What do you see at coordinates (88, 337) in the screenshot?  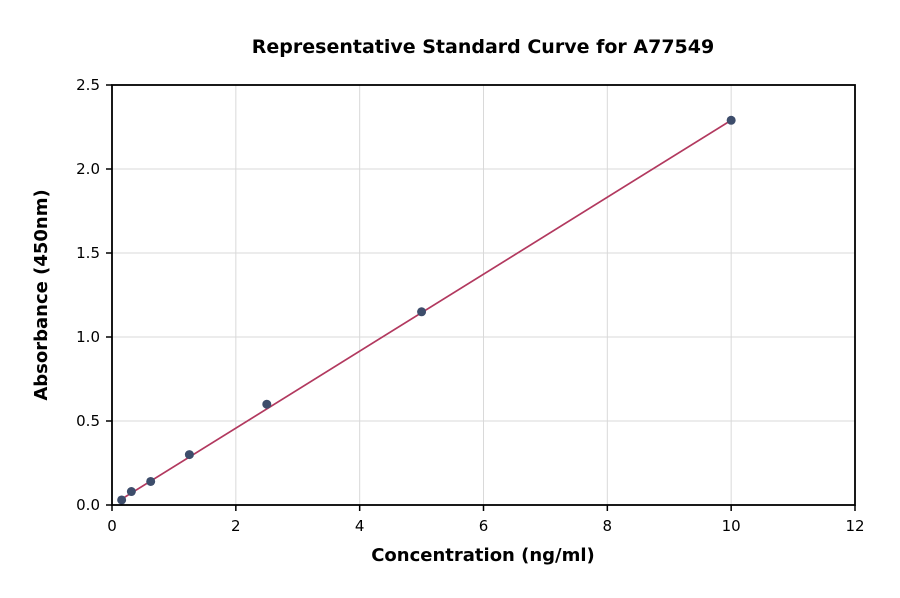 I see `y-tick-label: 1.0` at bounding box center [88, 337].